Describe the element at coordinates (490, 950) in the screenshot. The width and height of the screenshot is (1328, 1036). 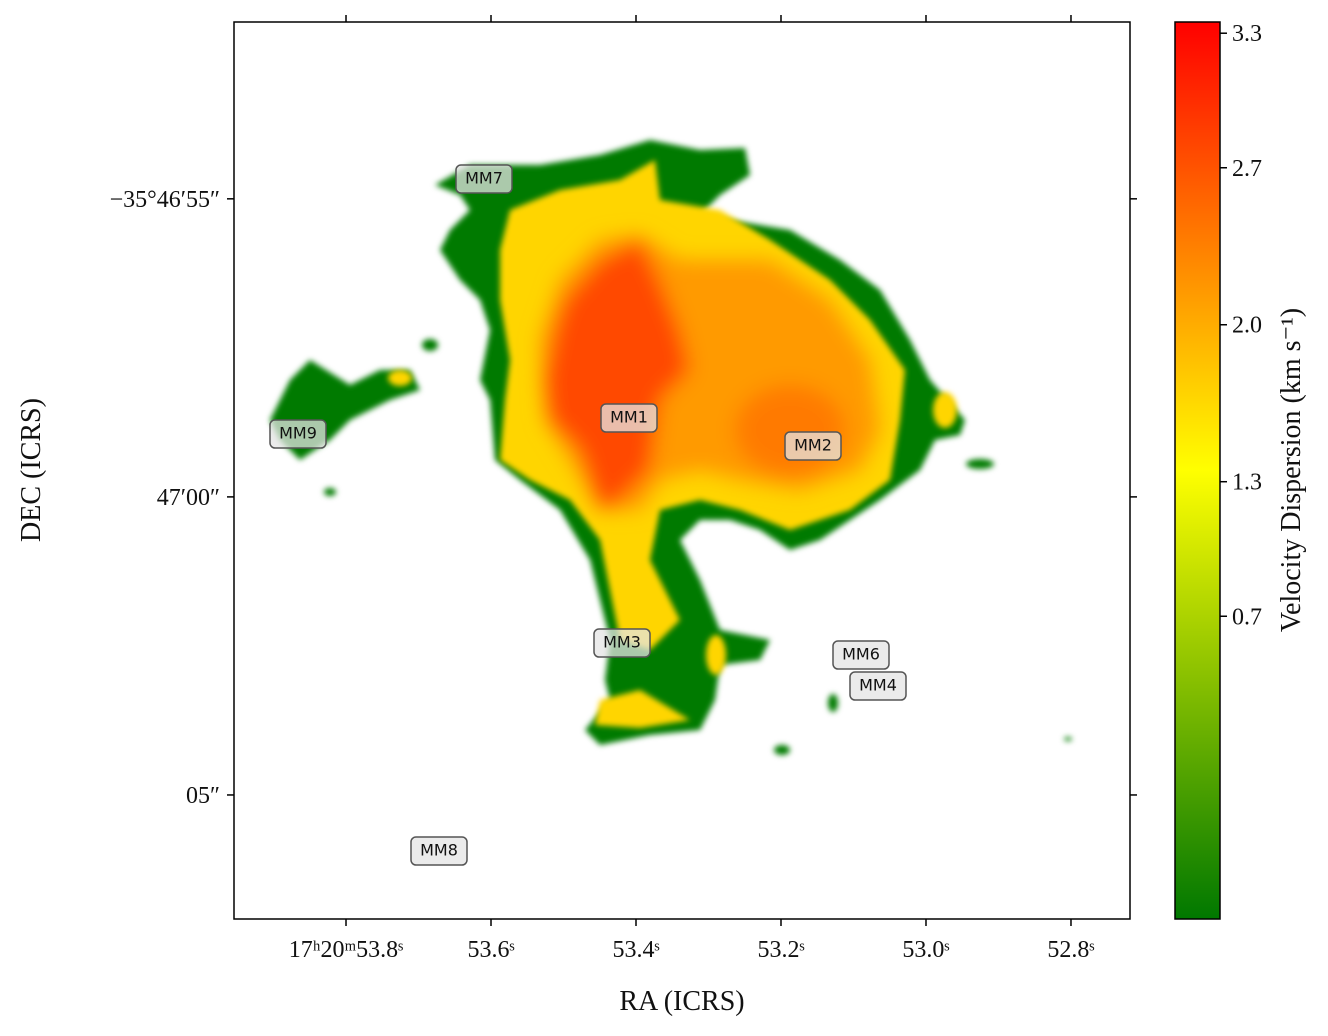
I see `x-tick-label: 53.6ˢ` at that location.